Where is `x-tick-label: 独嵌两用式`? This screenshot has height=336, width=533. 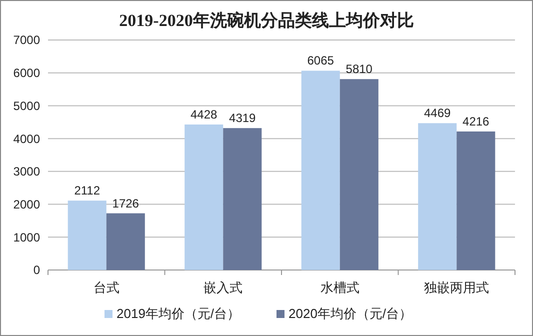
x-tick-label: 独嵌两用式 is located at coordinates (457, 287).